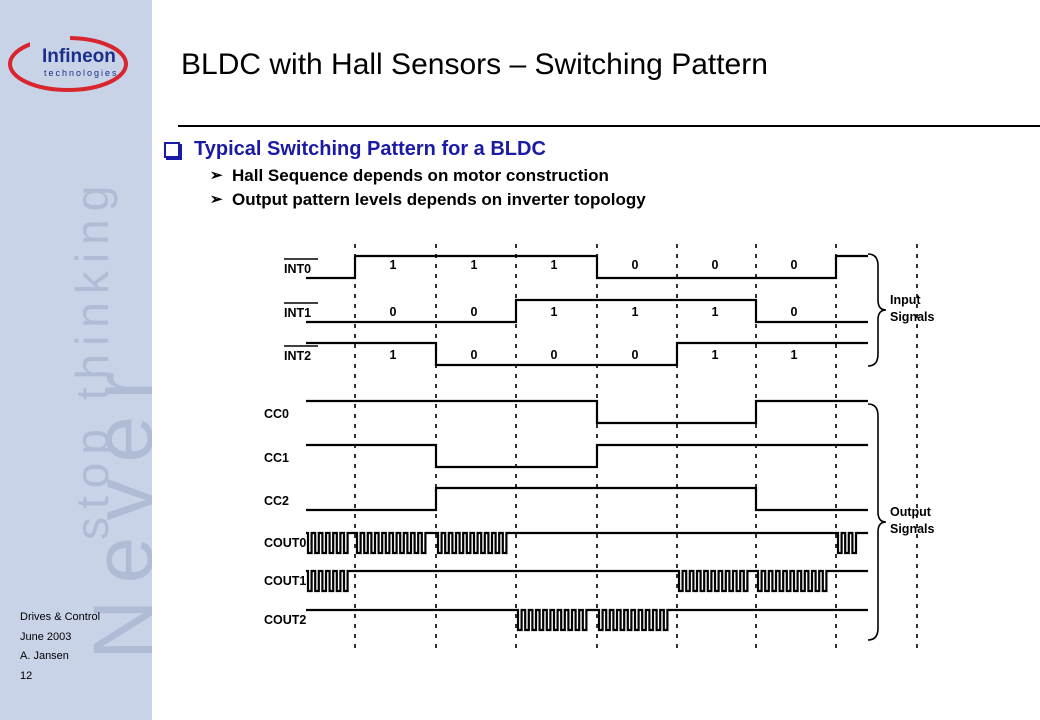  What do you see at coordinates (276, 414) in the screenshot?
I see `signal-label: CC0` at bounding box center [276, 414].